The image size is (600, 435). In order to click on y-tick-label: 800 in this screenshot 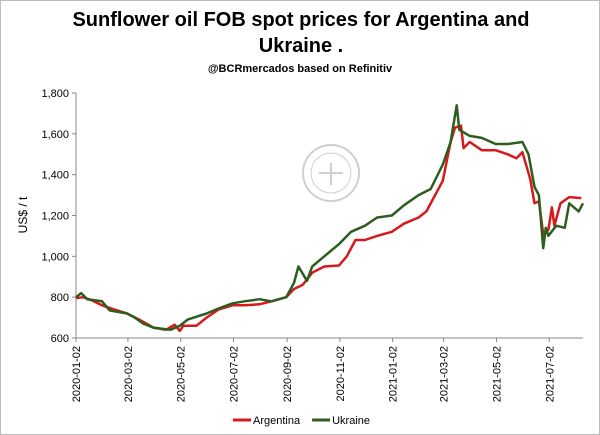, I will do `click(60, 298)`.